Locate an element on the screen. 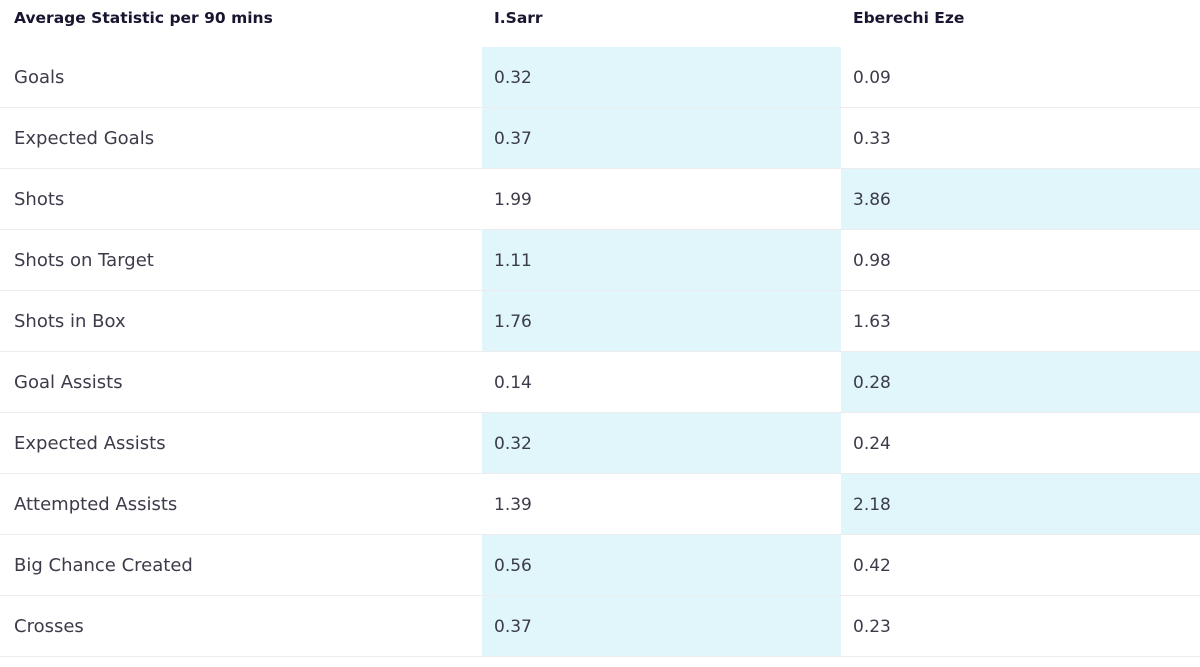 The width and height of the screenshot is (1200, 667). stat-label: Shots in Box is located at coordinates (70, 321).